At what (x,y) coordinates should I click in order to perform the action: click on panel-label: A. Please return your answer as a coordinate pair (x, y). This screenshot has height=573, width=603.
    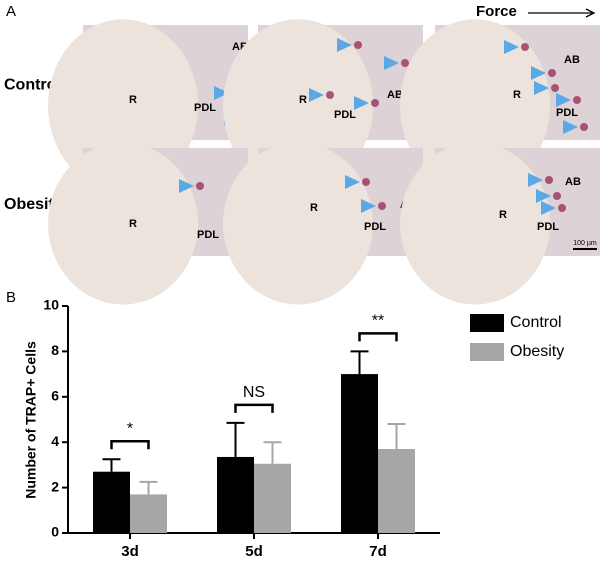
    Looking at the image, I should click on (11, 11).